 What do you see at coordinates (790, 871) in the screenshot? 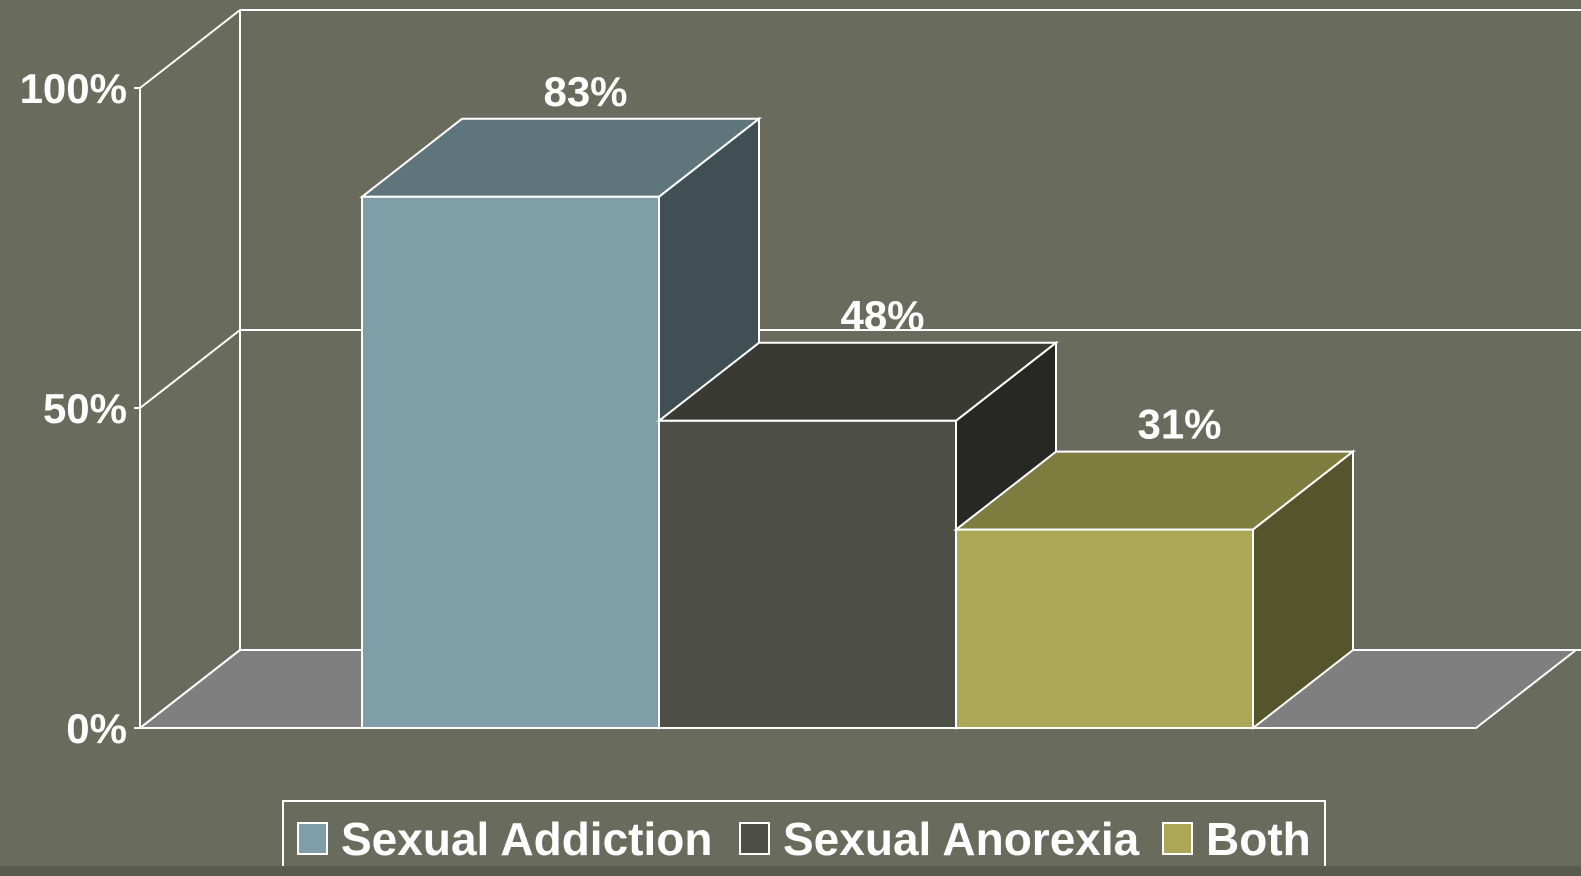
I see `bottom-strip` at bounding box center [790, 871].